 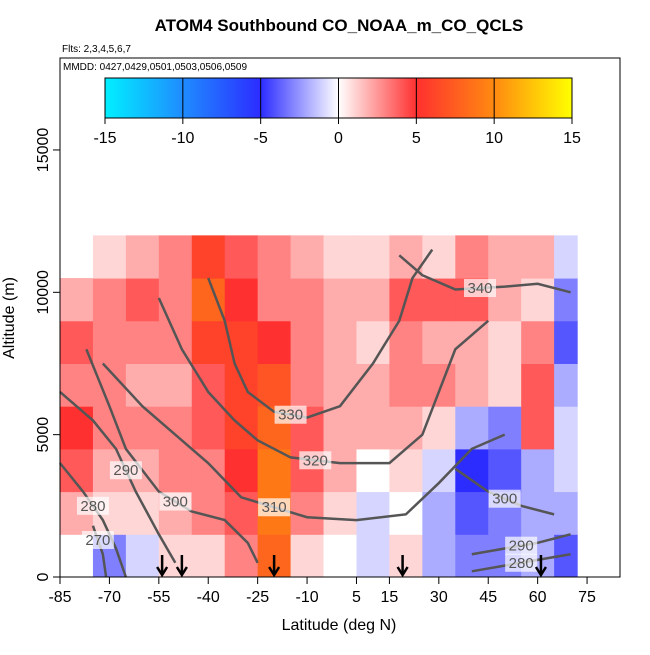 I want to click on colorbar-tick-label: -5, so click(x=261, y=138).